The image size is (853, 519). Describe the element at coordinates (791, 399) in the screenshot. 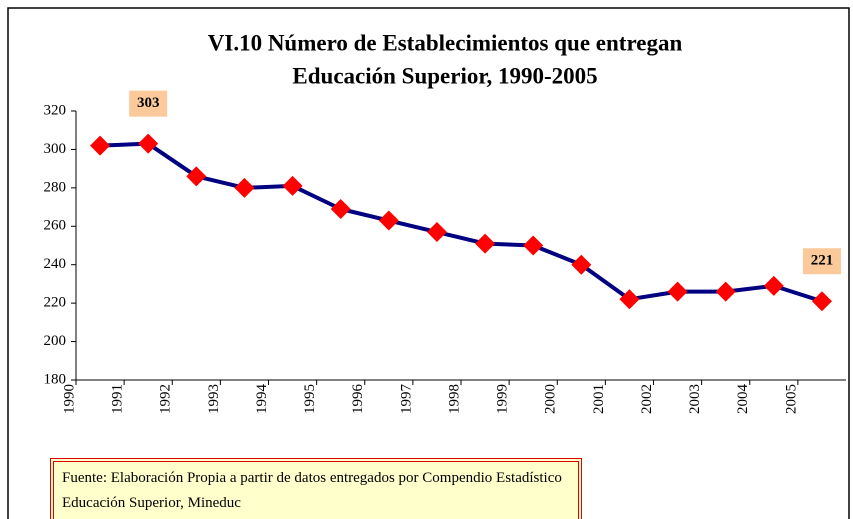

I see `x-tick-label: 2005` at that location.